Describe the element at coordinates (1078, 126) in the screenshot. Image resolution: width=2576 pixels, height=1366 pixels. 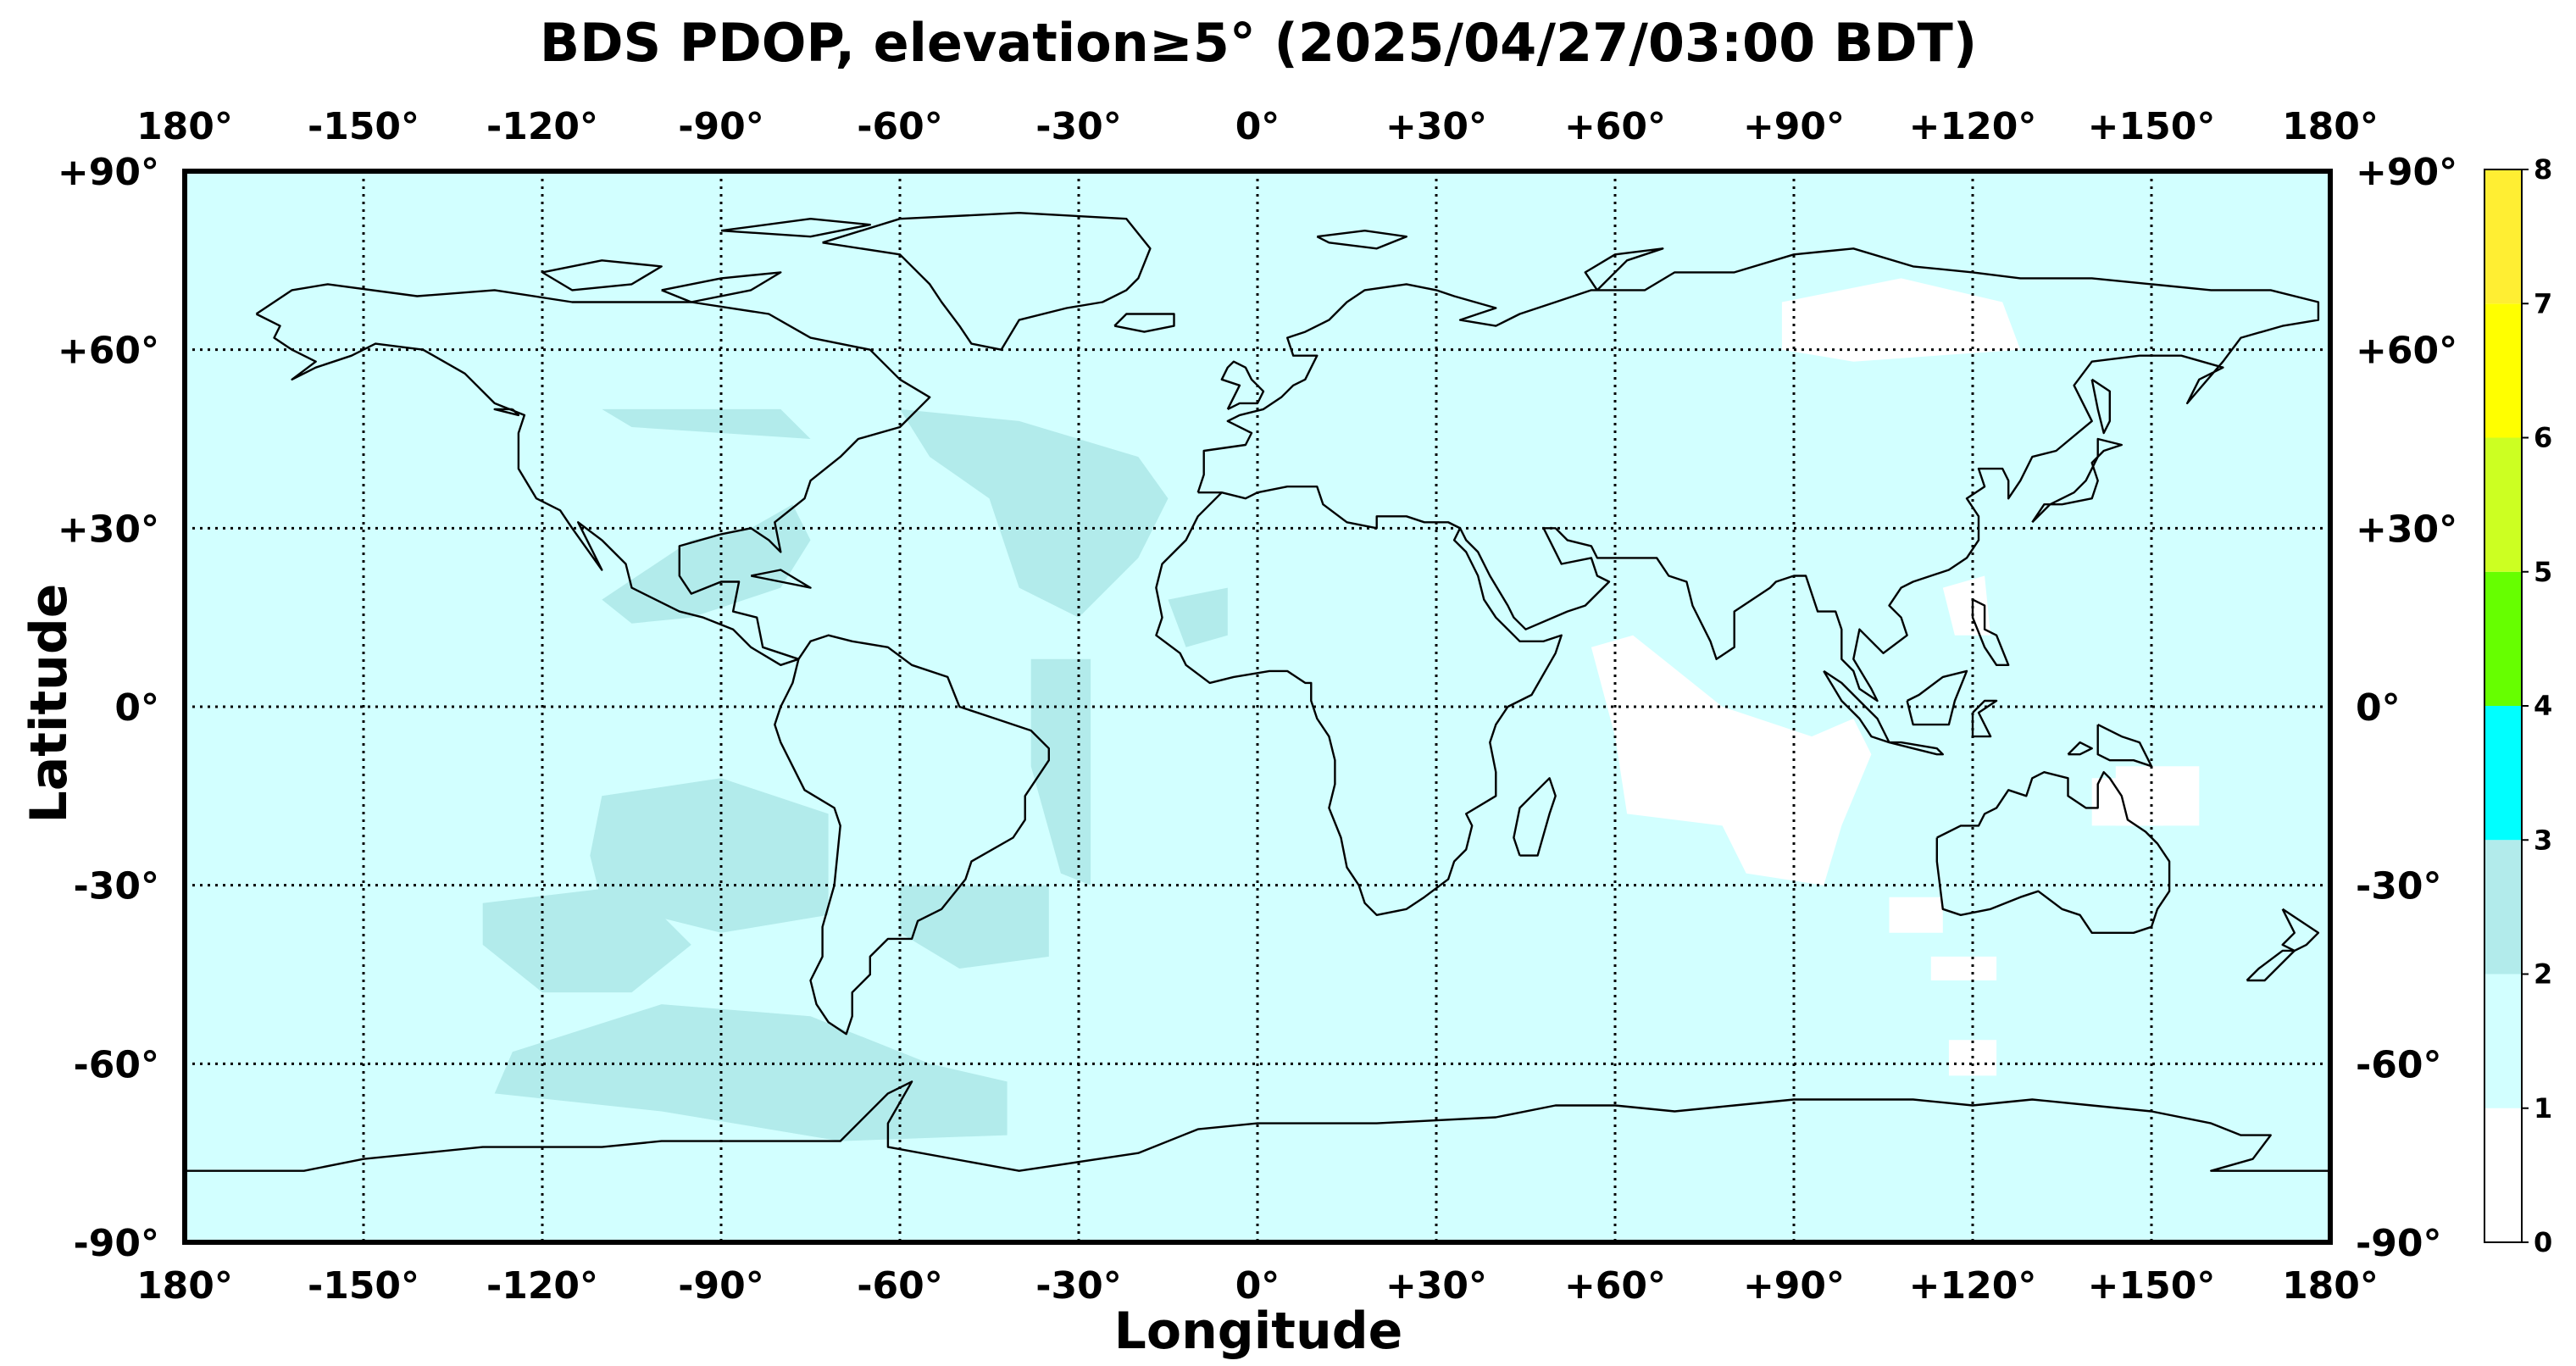
I see `x-tick-label-top: -30°` at that location.